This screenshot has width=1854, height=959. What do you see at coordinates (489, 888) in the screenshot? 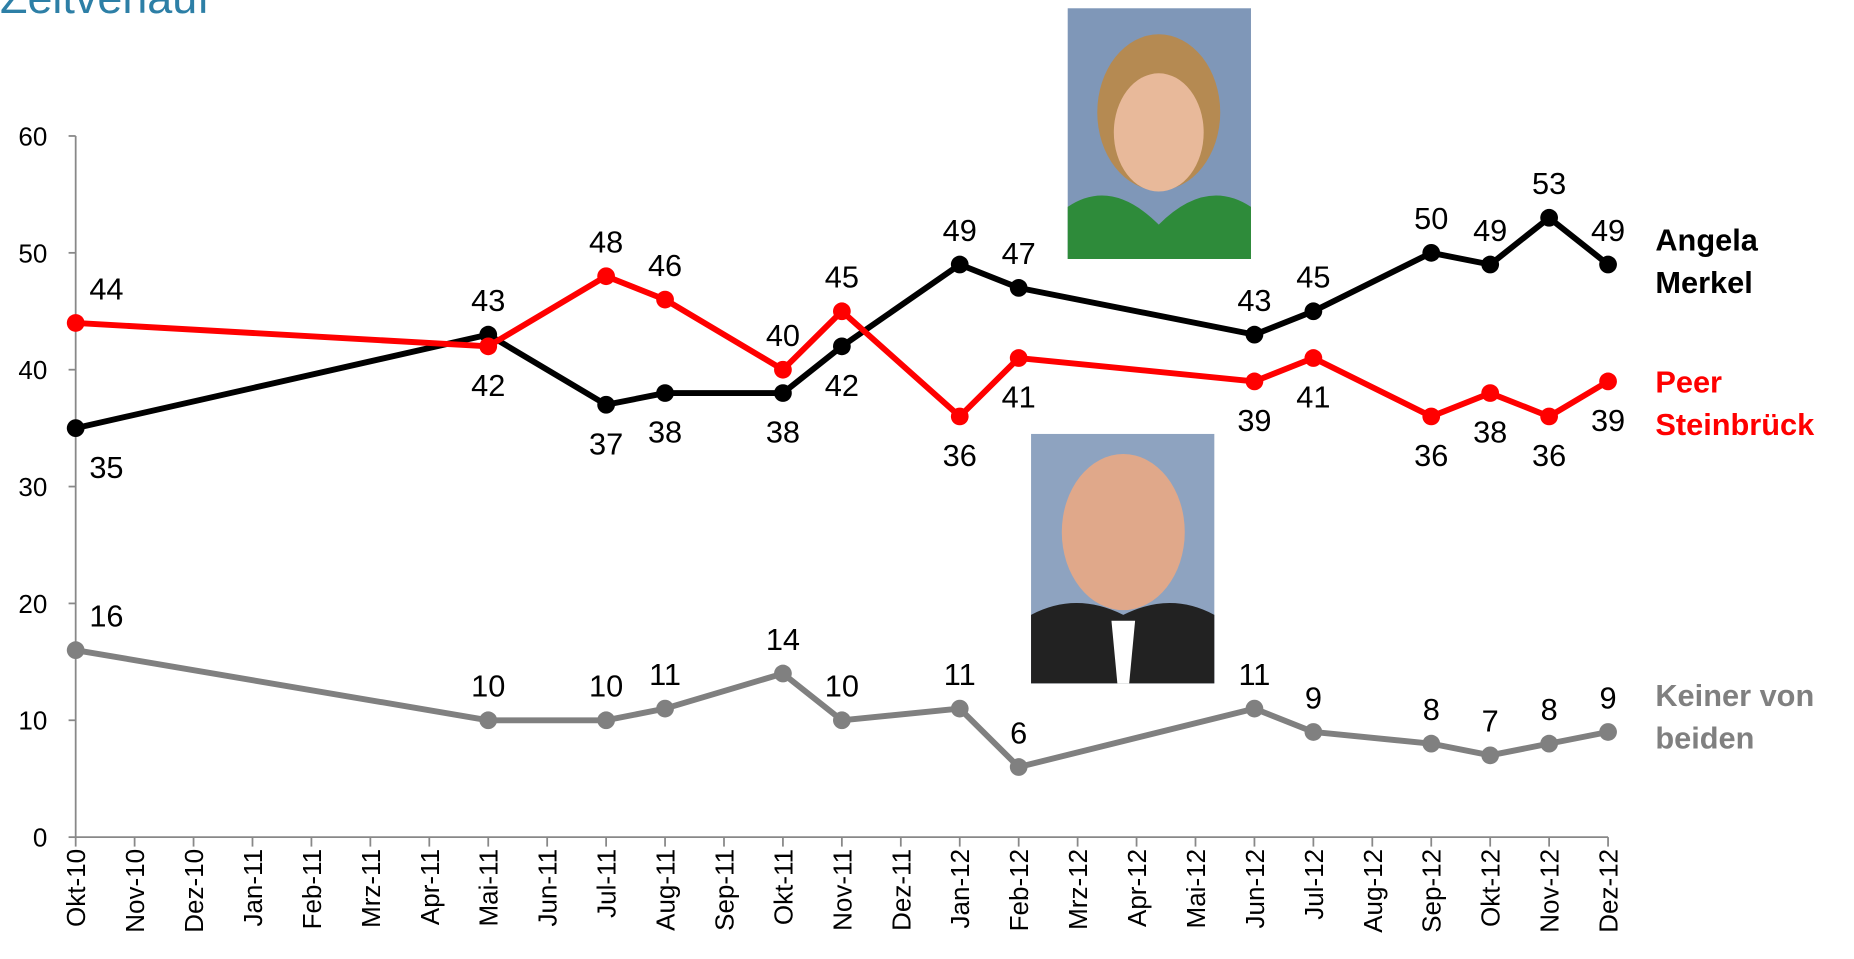
I see `x-tick-label: Mai-11` at bounding box center [489, 888].